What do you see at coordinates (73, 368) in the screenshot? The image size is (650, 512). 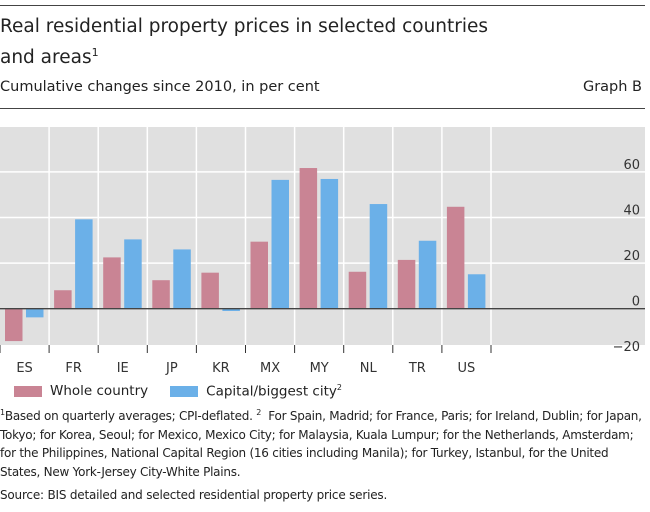 I see `category-label: FR` at bounding box center [73, 368].